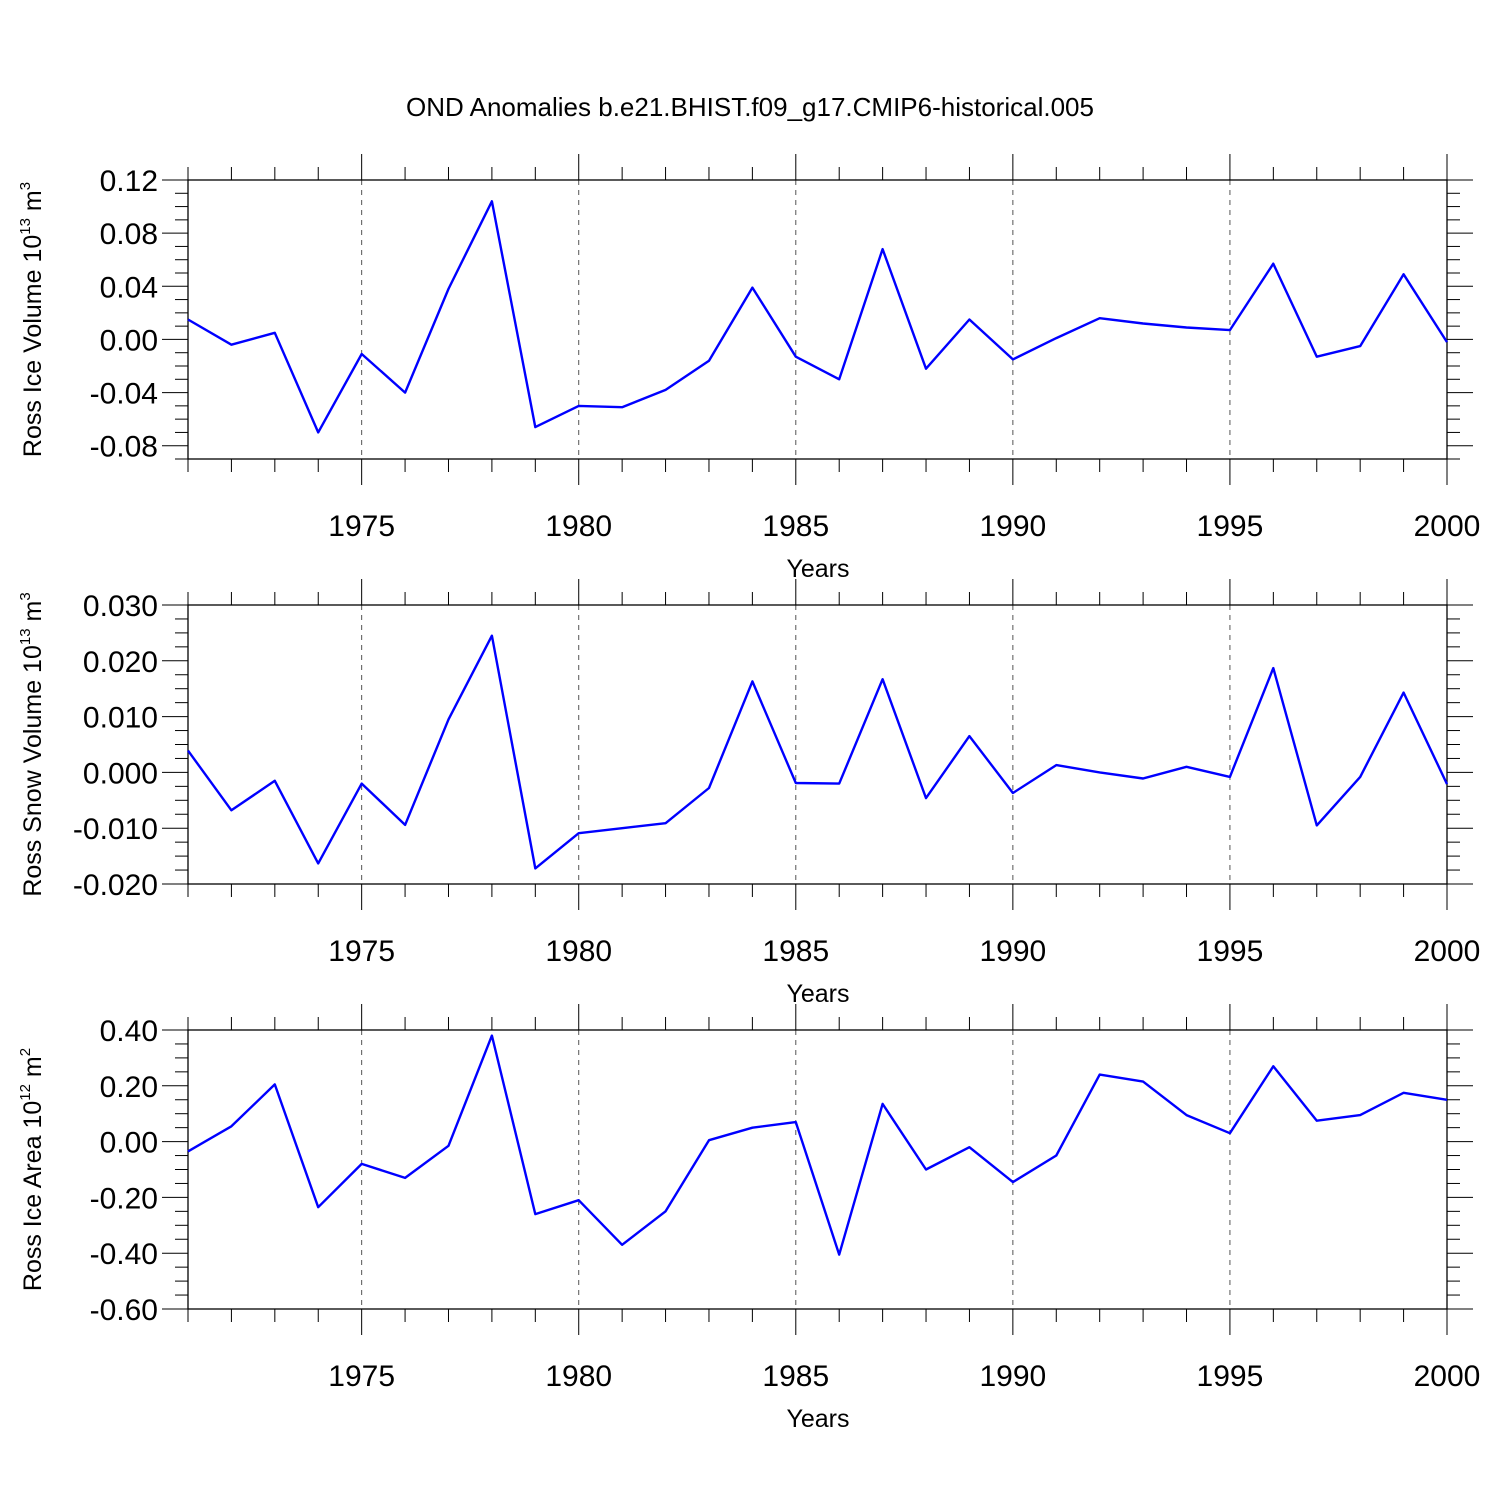  I want to click on y-axis-label: Ross Ice Area 1012 m2, so click(32, 1169).